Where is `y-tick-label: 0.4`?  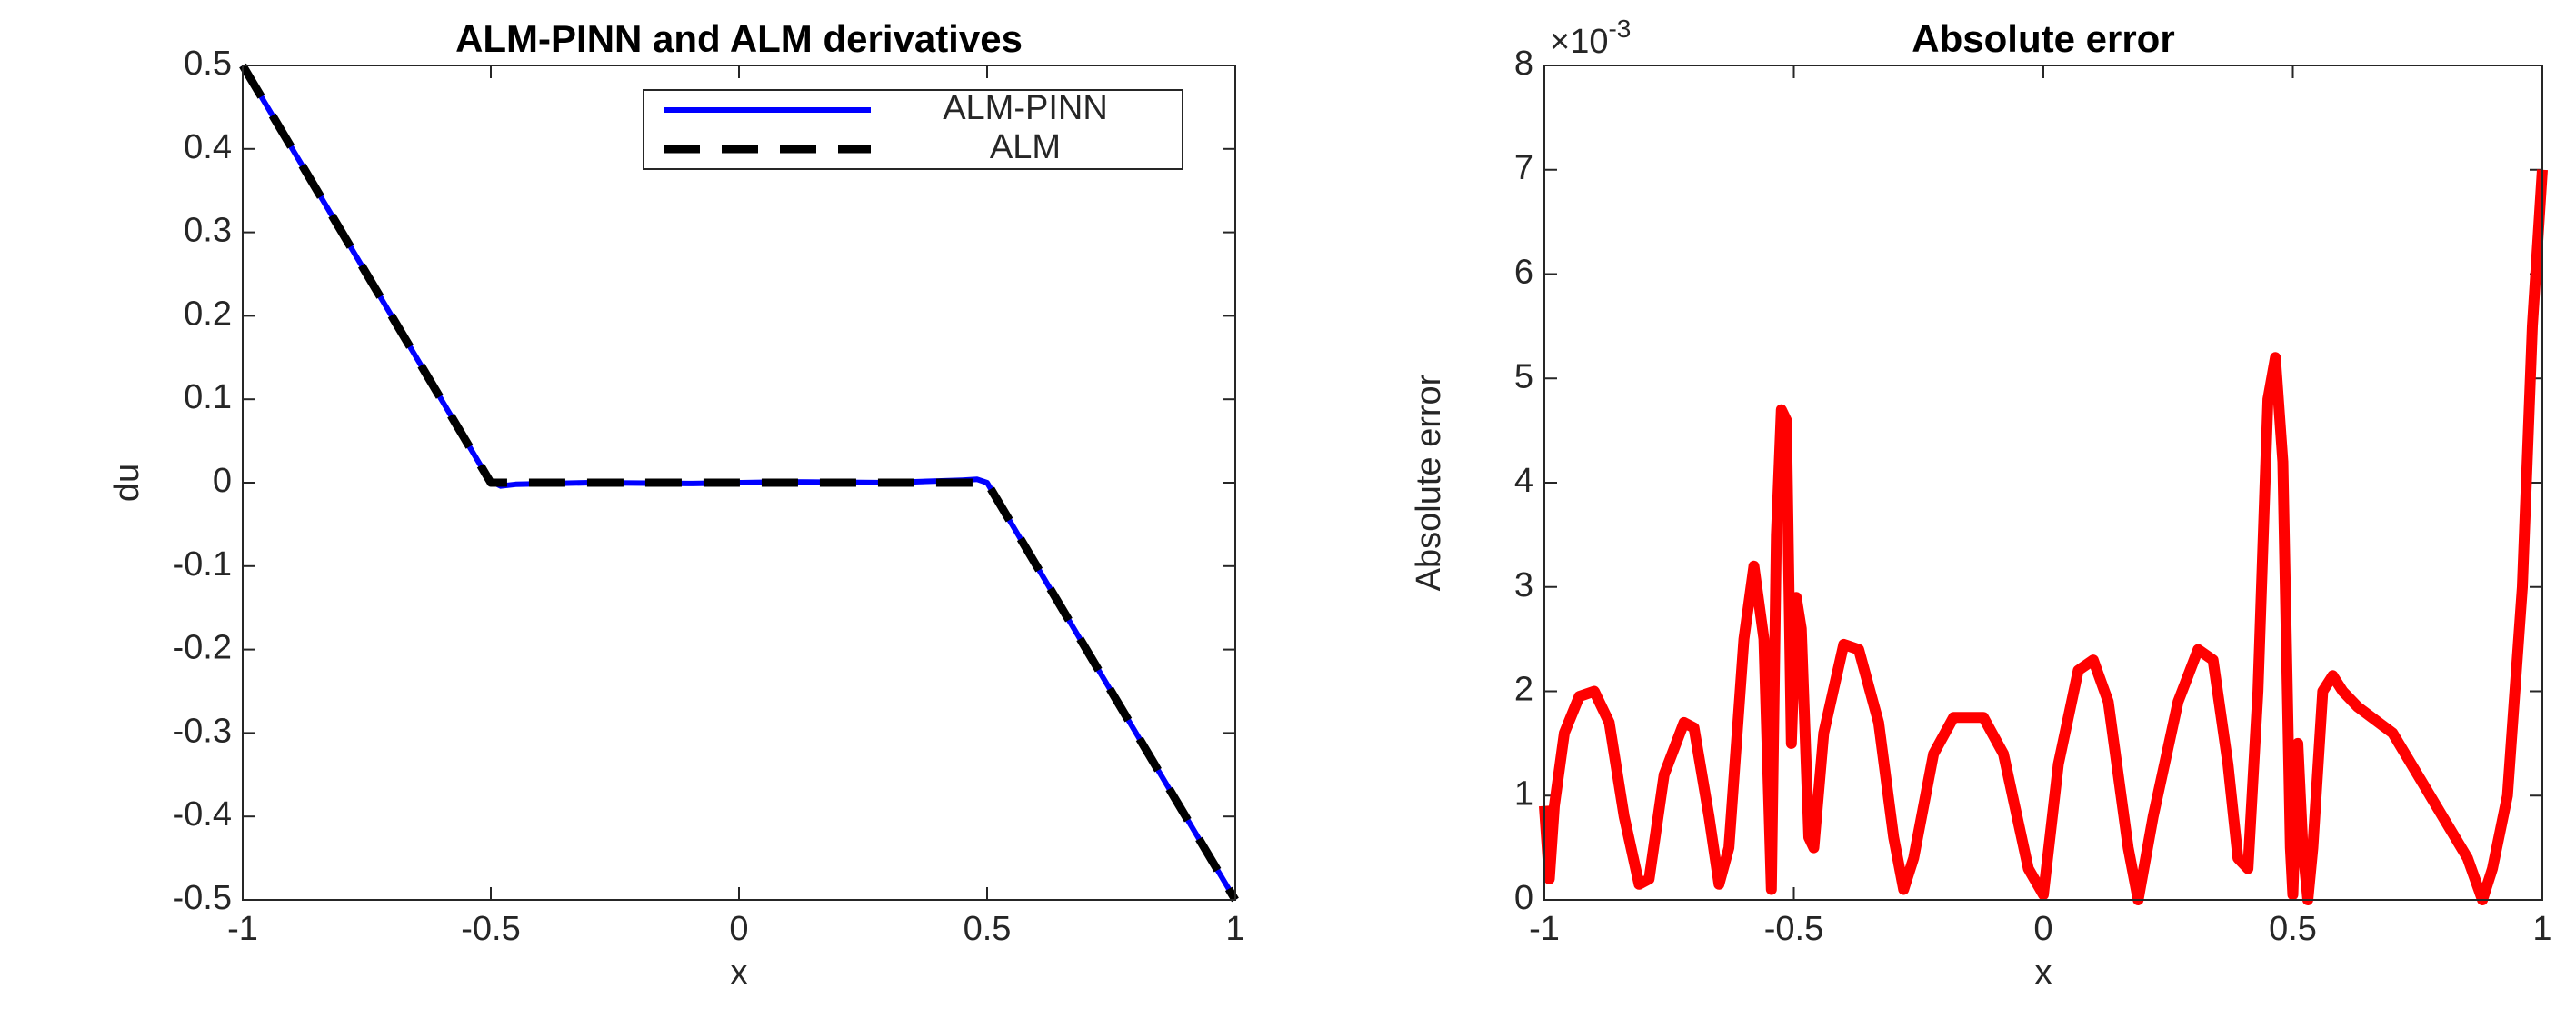 y-tick-label: 0.4 is located at coordinates (208, 147).